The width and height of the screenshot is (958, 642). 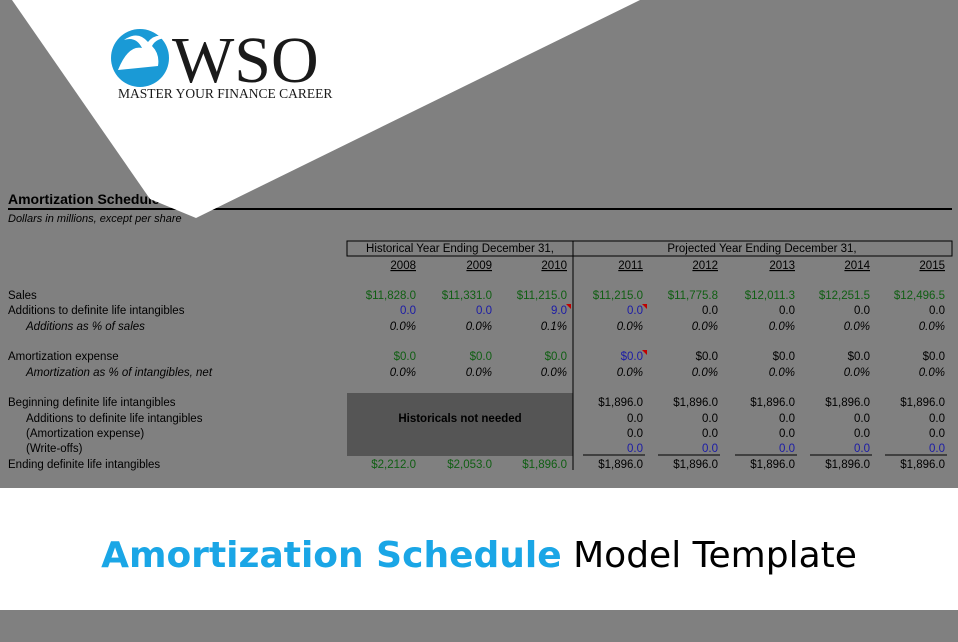 What do you see at coordinates (559, 311) in the screenshot?
I see `cell-value: 9.0` at bounding box center [559, 311].